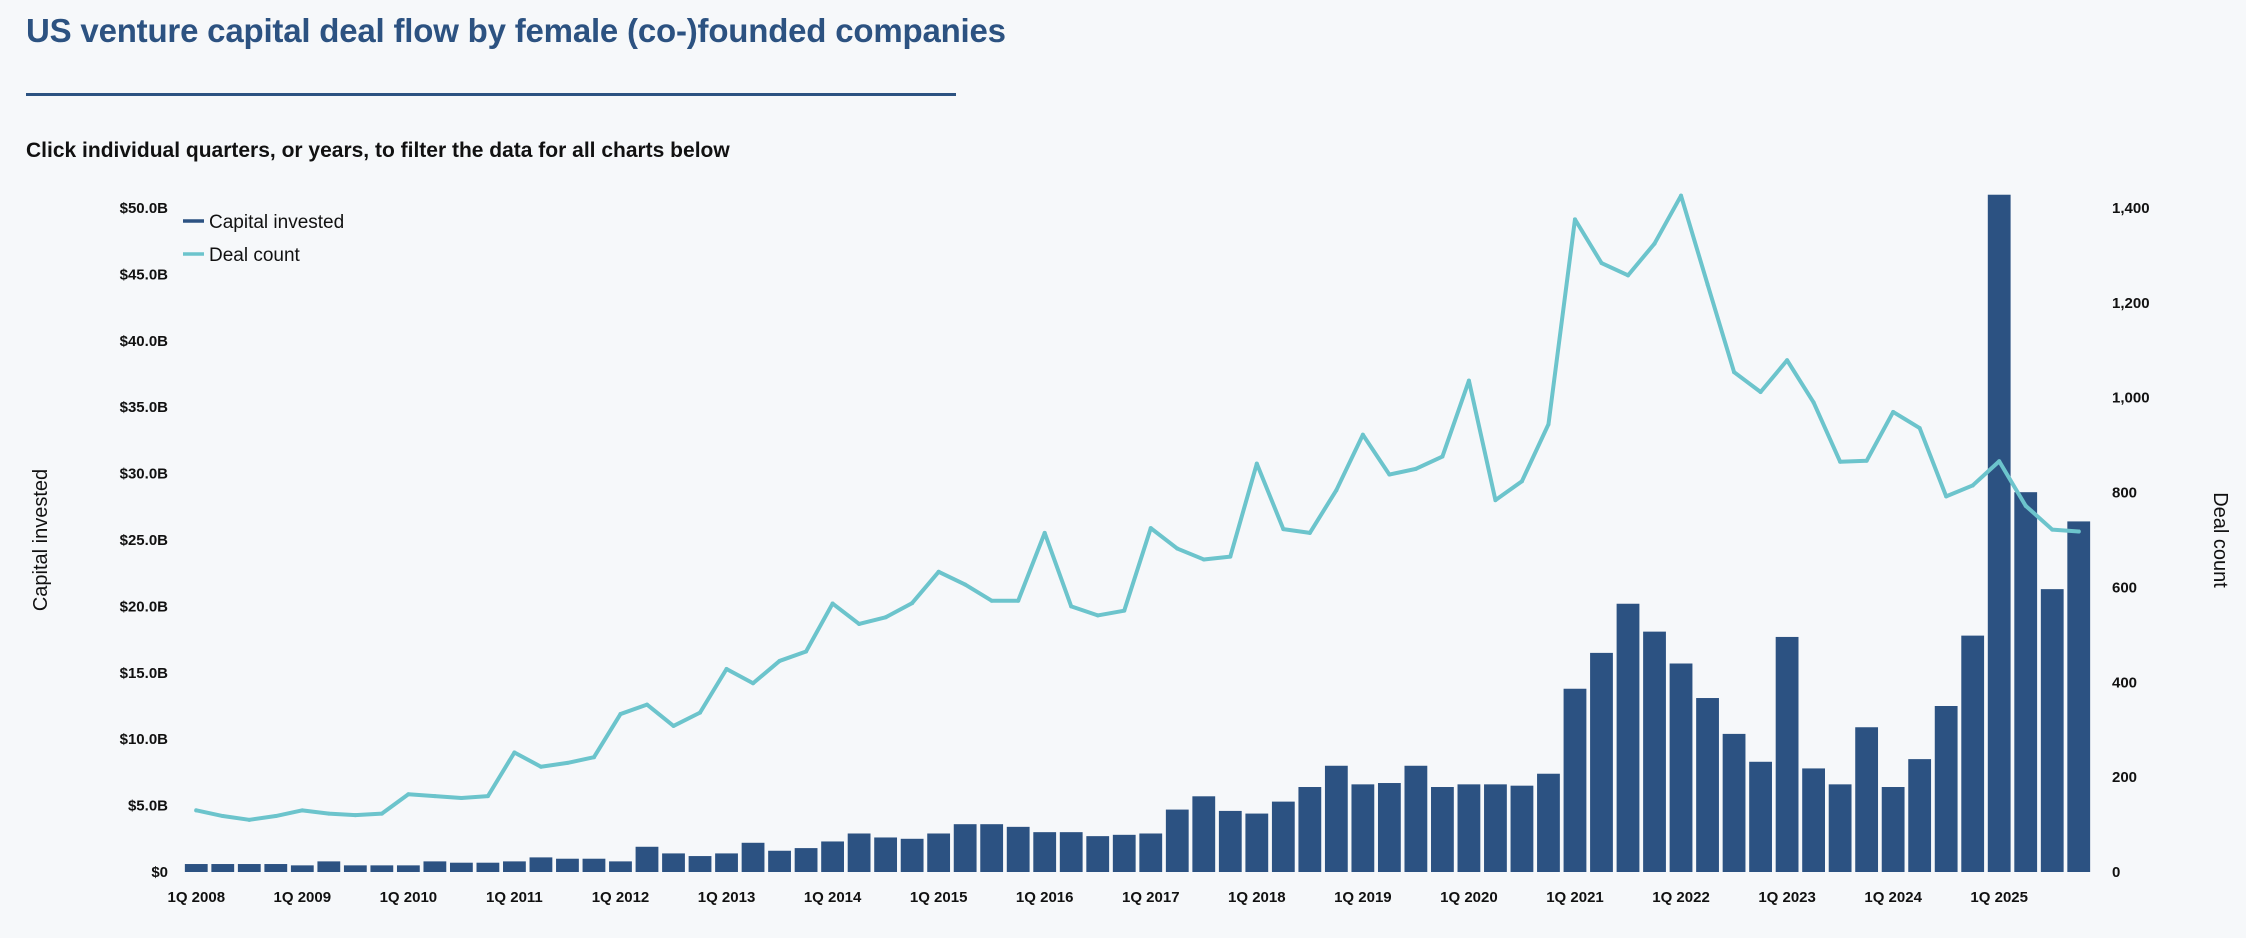 This screenshot has height=938, width=2246. What do you see at coordinates (1363, 897) in the screenshot?
I see `x-tick-label: 1Q 2019` at bounding box center [1363, 897].